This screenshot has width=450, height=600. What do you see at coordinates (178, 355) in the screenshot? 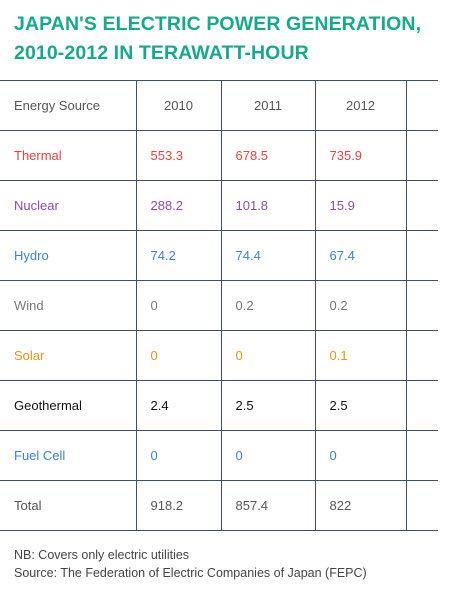
I see `cell-solar-2010: 0` at bounding box center [178, 355].